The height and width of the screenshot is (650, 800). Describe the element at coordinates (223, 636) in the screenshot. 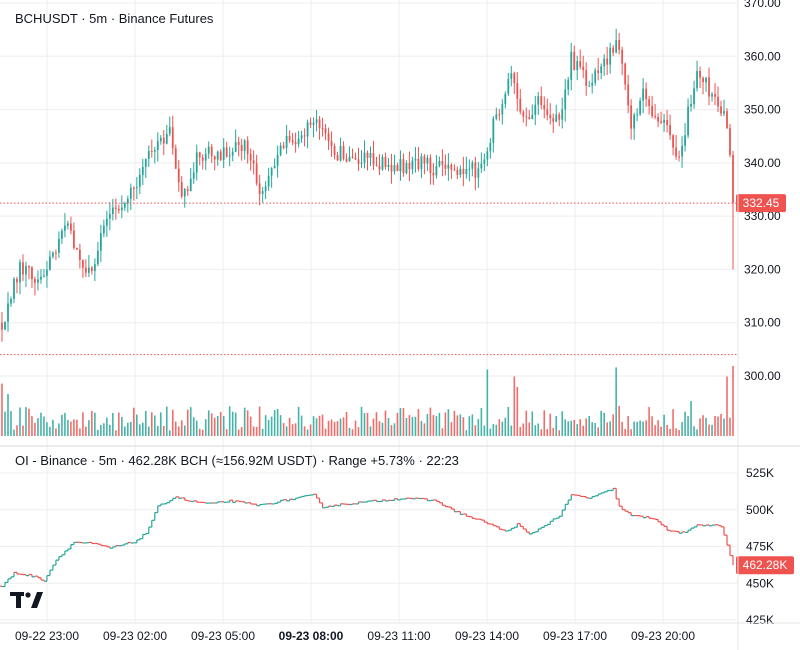

I see `time-tick-label: 09-23 05:00` at that location.